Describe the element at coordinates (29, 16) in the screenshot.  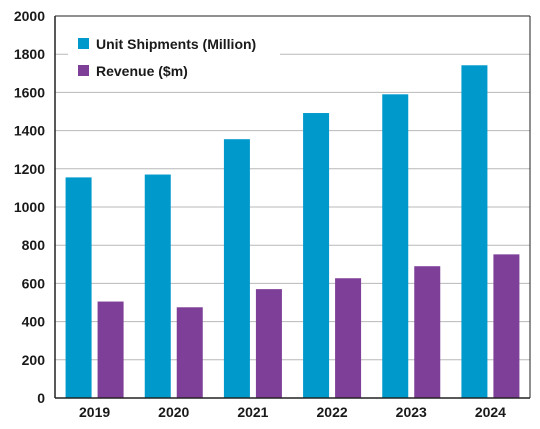
I see `y-tick-label: 2000` at that location.